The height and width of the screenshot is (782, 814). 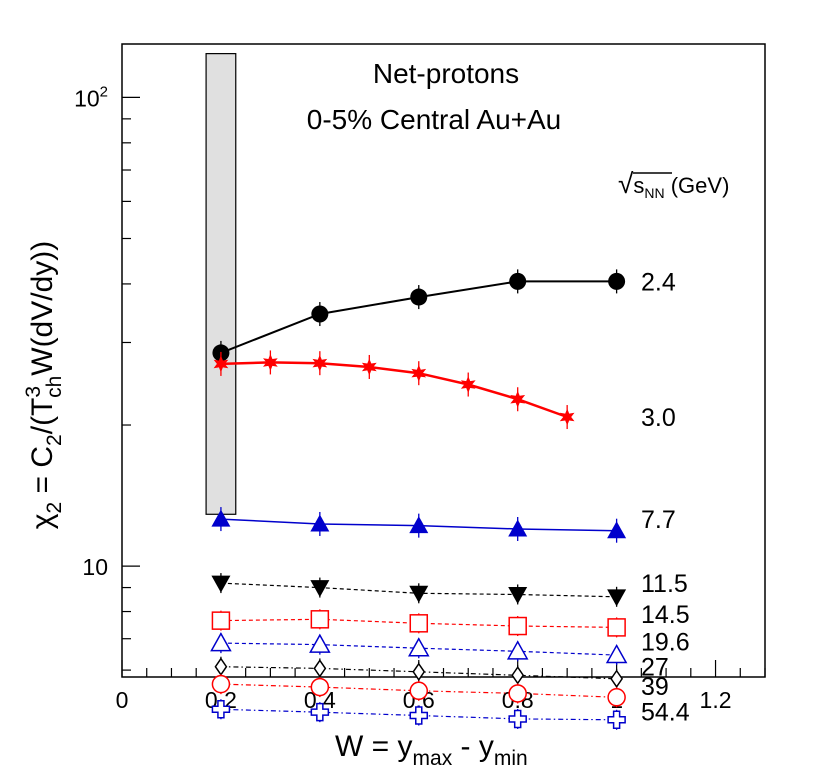 I want to click on series-label: 27, so click(x=655, y=668).